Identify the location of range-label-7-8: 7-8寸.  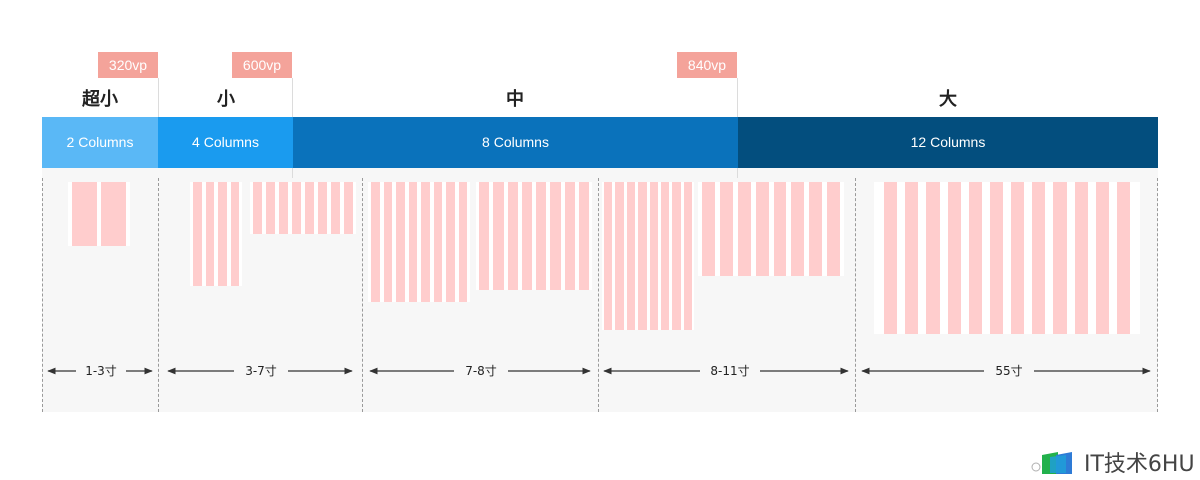
(481, 371).